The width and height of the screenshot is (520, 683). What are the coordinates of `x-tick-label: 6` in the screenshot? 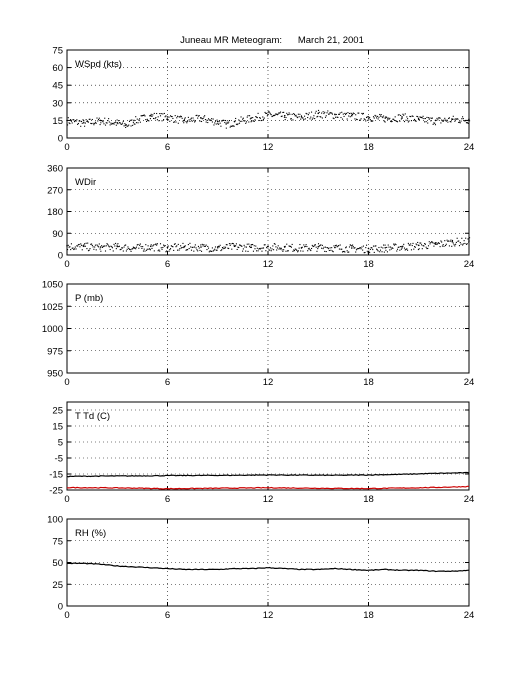 It's located at (167, 499).